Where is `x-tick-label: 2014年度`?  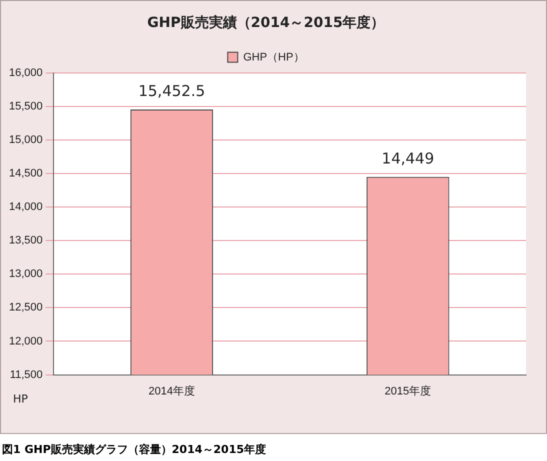
x-tick-label: 2014年度 is located at coordinates (171, 391).